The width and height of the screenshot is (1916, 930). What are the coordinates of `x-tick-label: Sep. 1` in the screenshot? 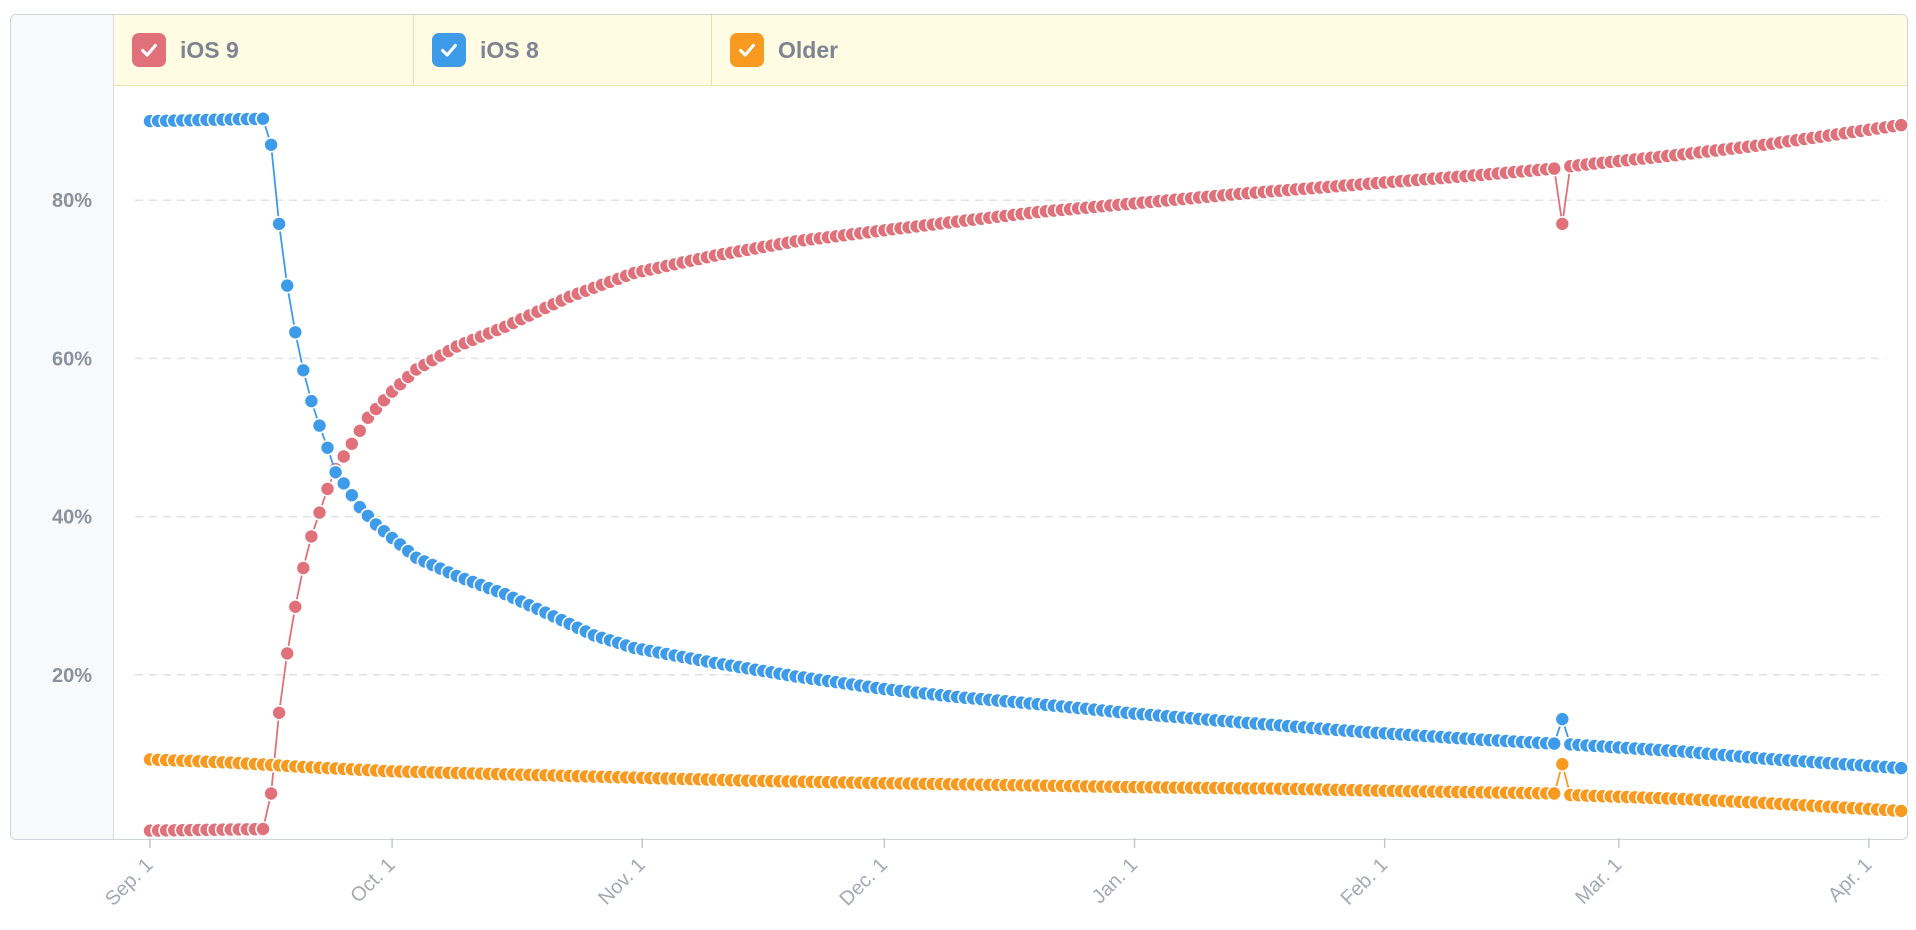 It's located at (129, 882).